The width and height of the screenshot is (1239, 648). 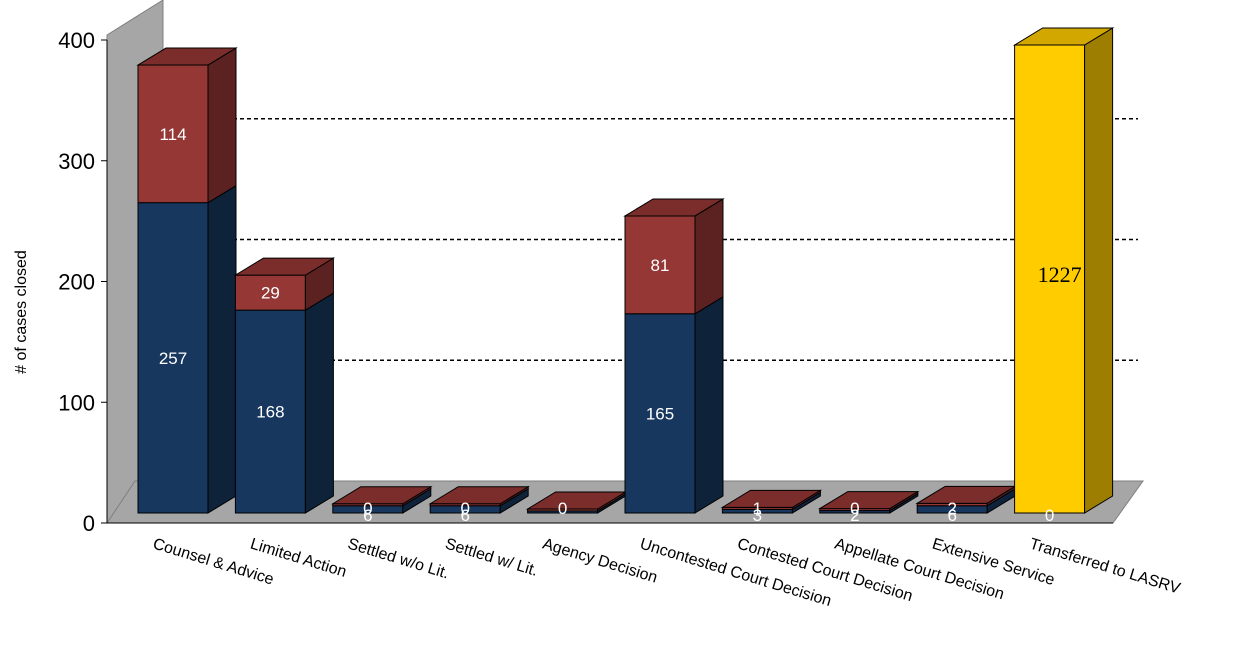 I want to click on bar-counsel-advice-series-2-top, so click(x=187, y=56).